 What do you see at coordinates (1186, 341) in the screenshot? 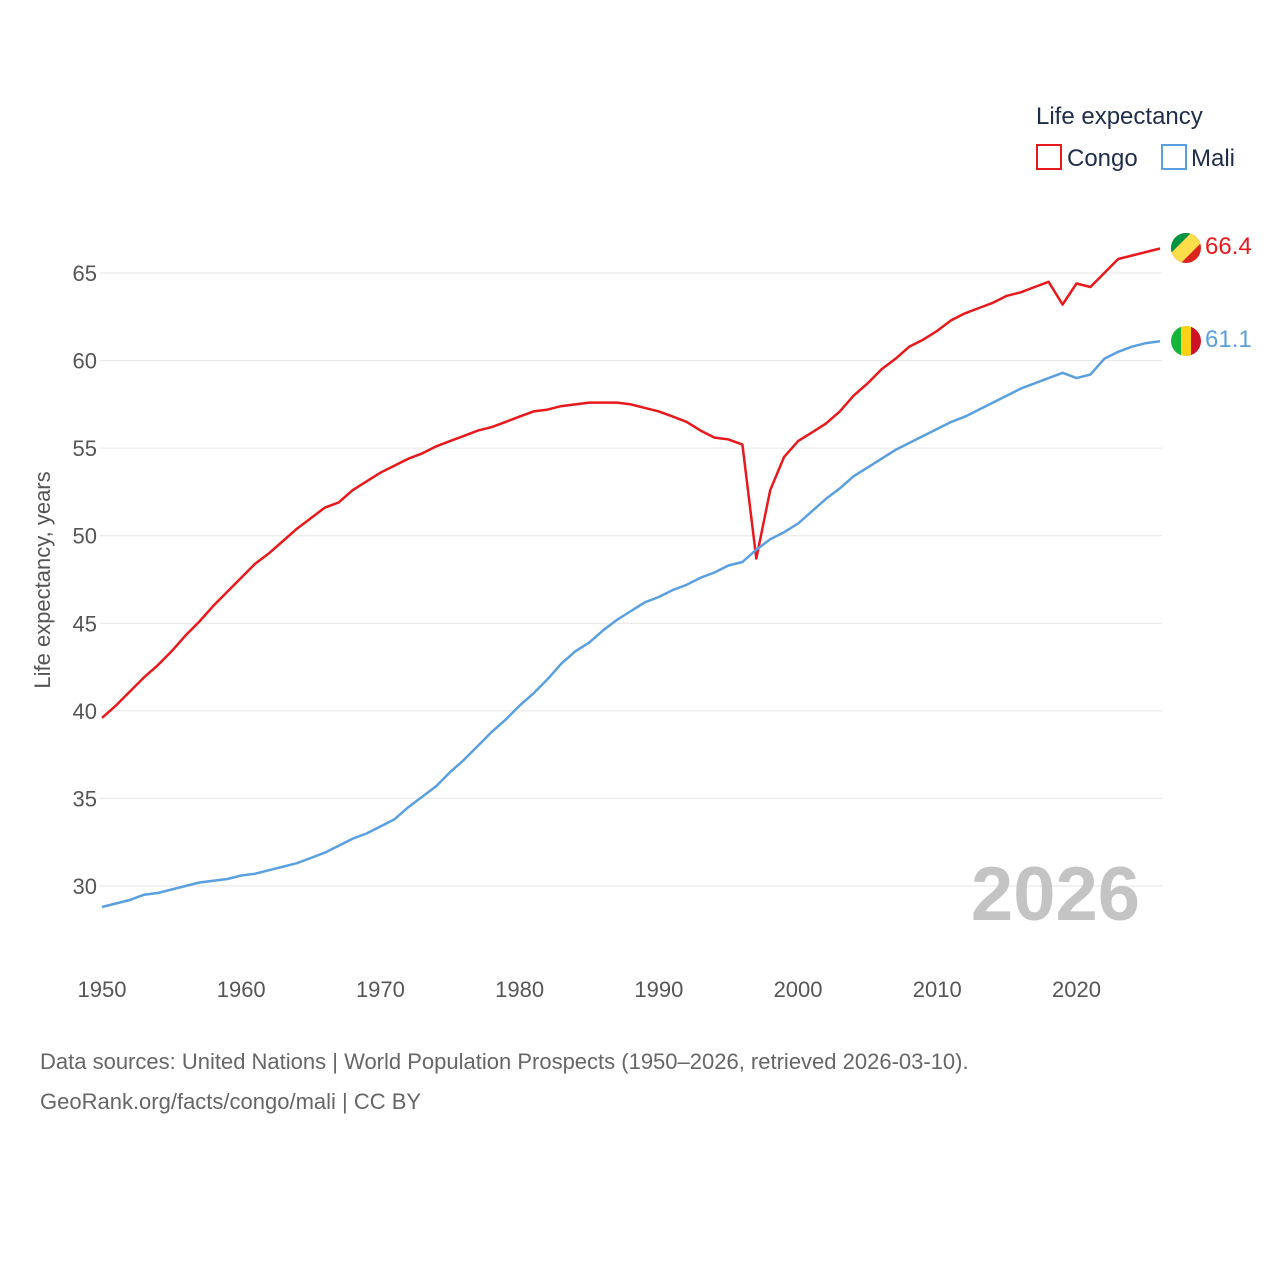
I see `mali-flag-icon` at bounding box center [1186, 341].